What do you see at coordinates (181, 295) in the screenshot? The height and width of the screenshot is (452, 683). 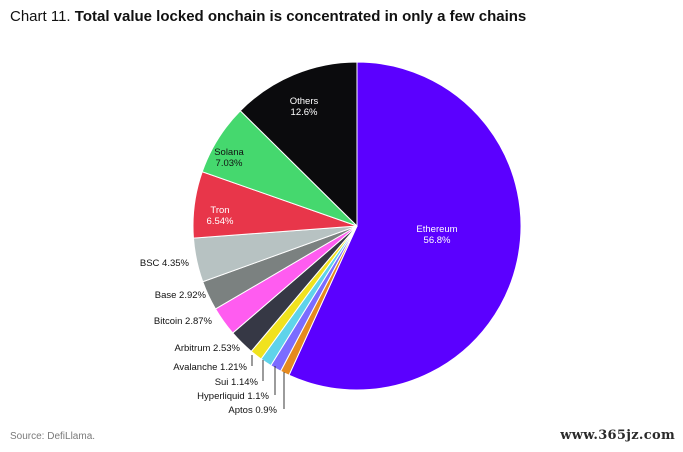 I see `slice-label-base: Base 2.92%` at bounding box center [181, 295].